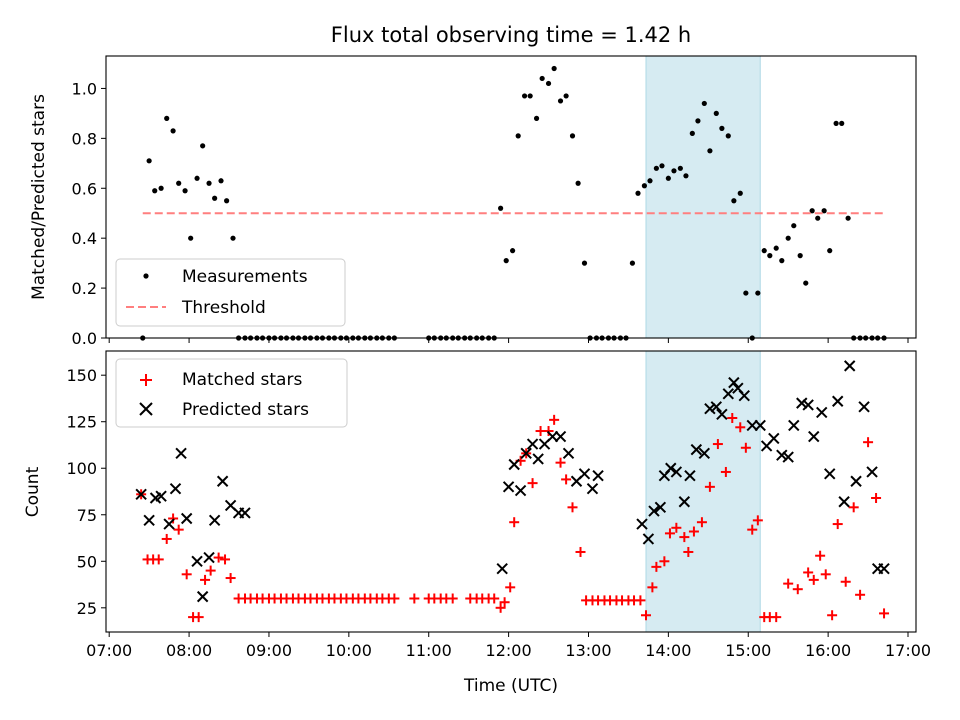 The image size is (960, 720). I want to click on top-ytick-label: 1.0, so click(84, 88).